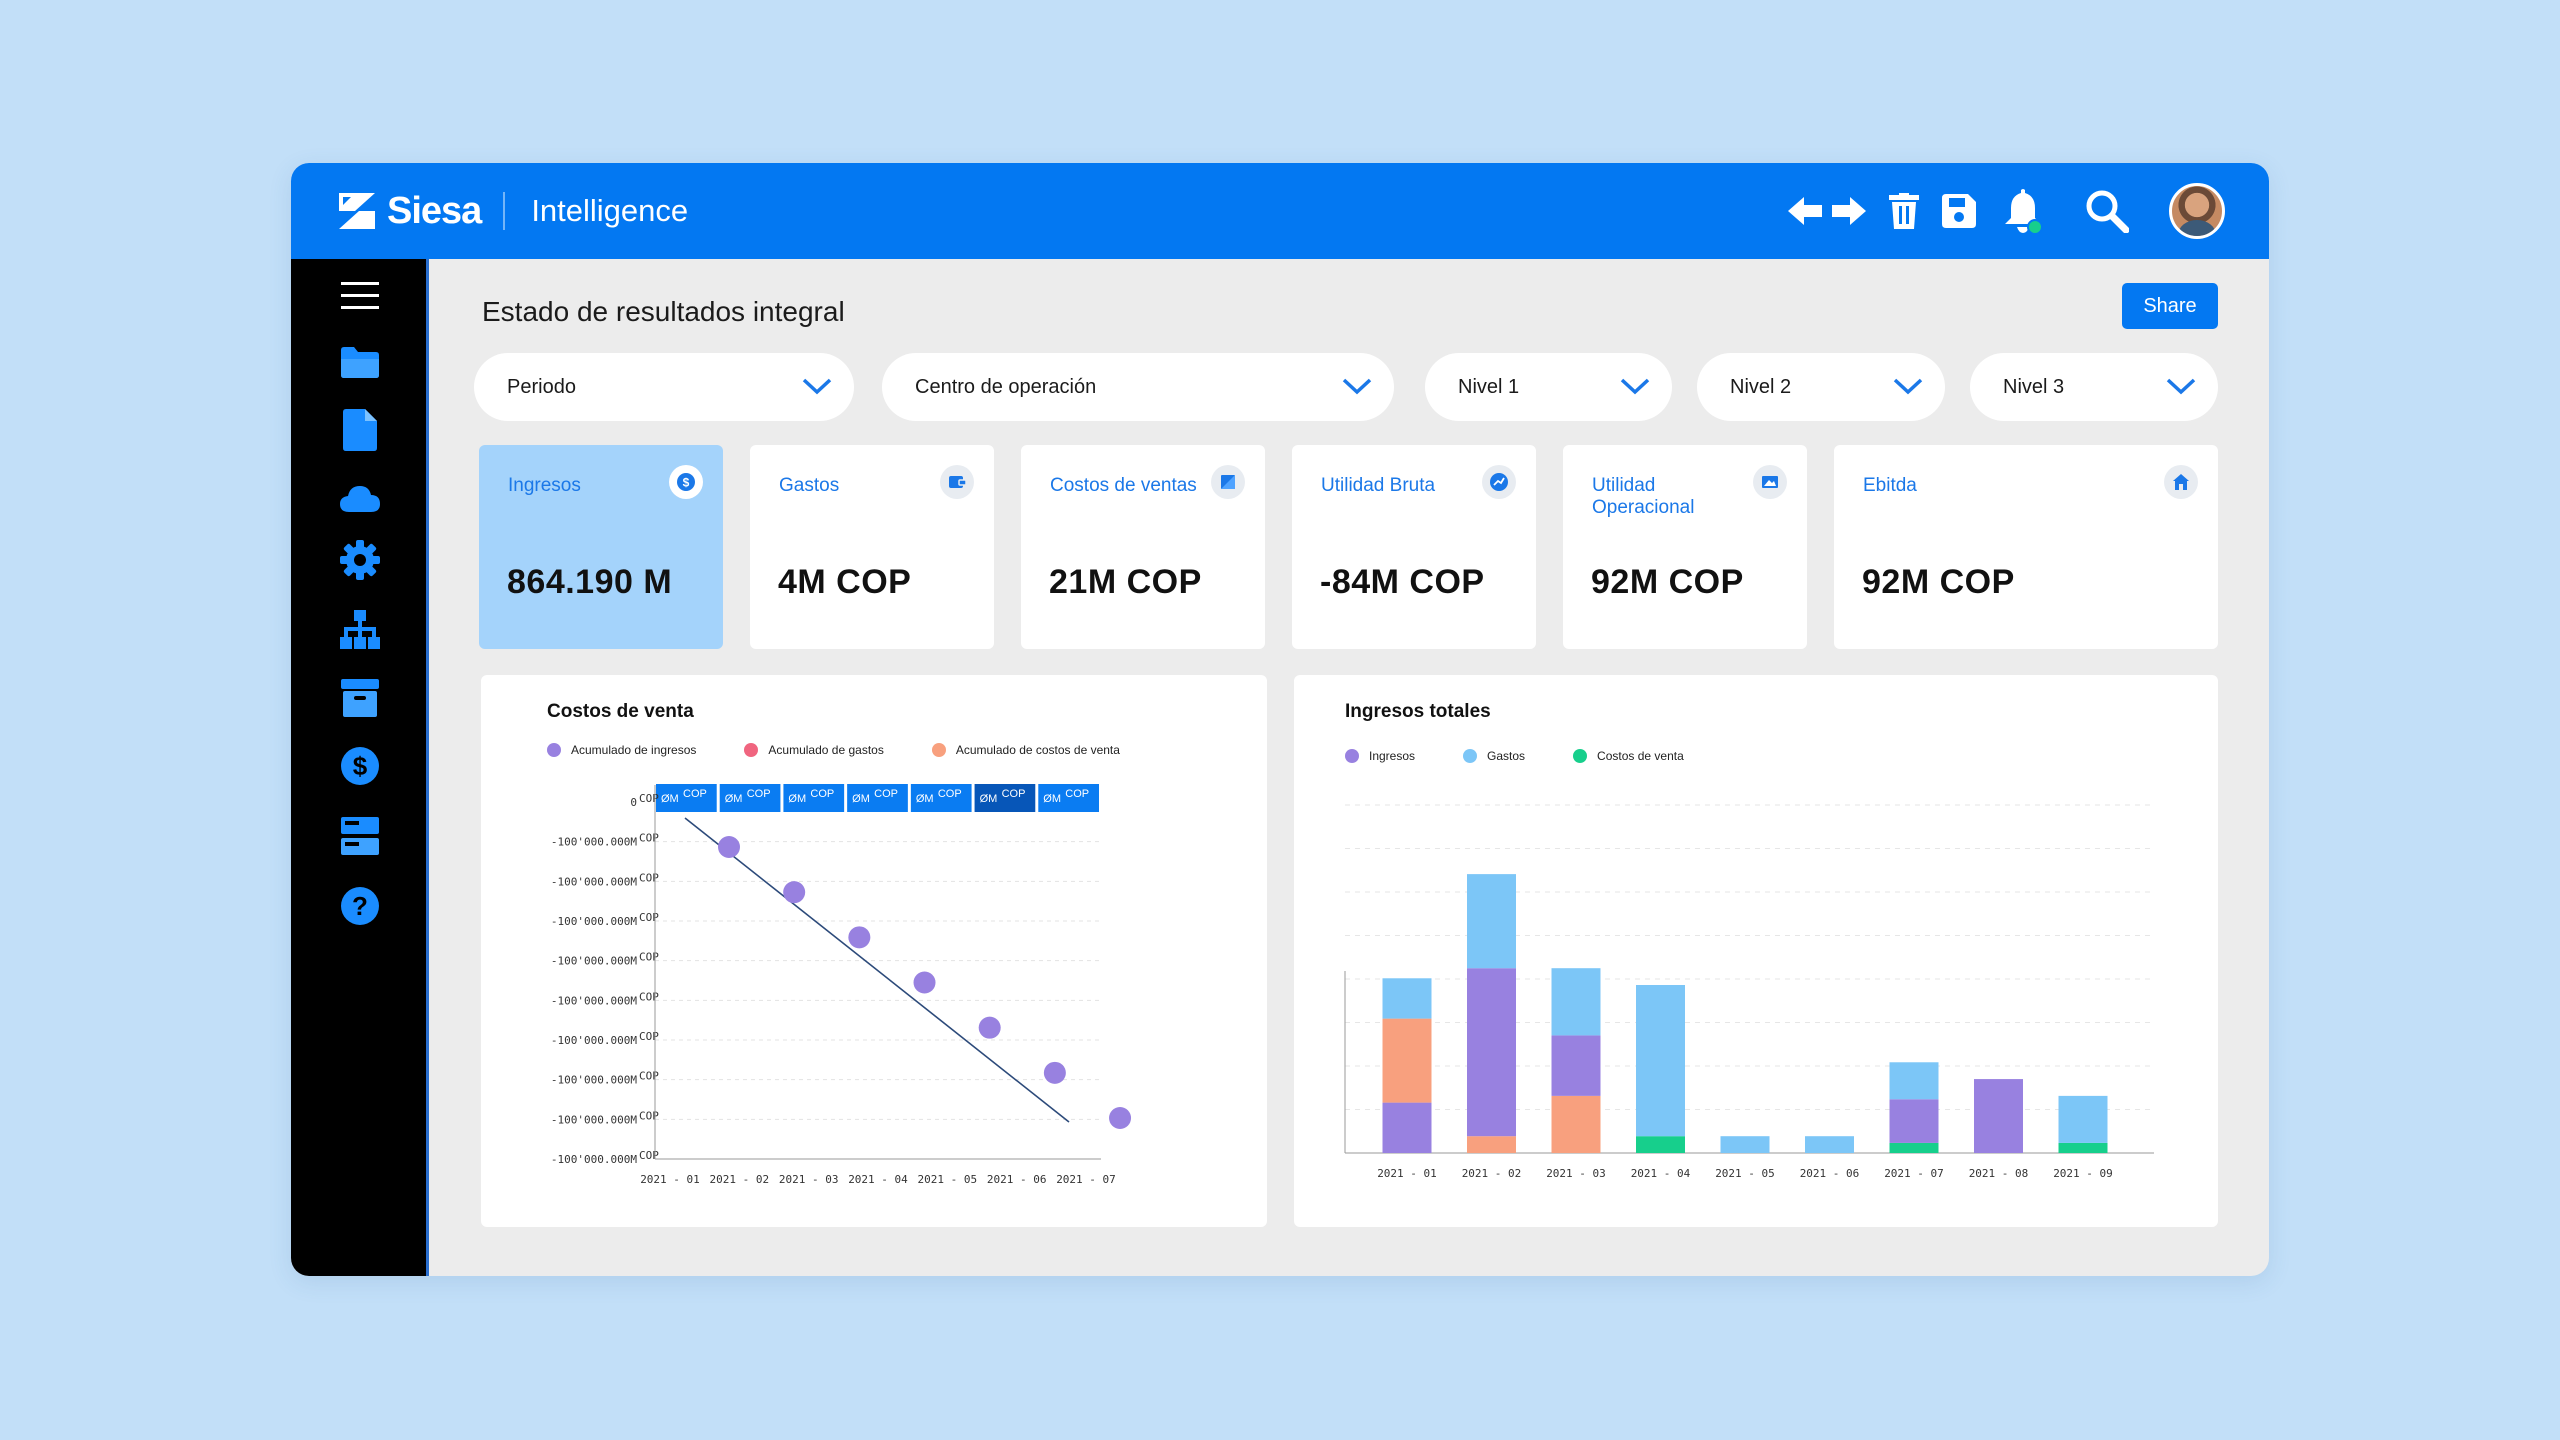  I want to click on kpi-label: Ingresos, so click(544, 485).